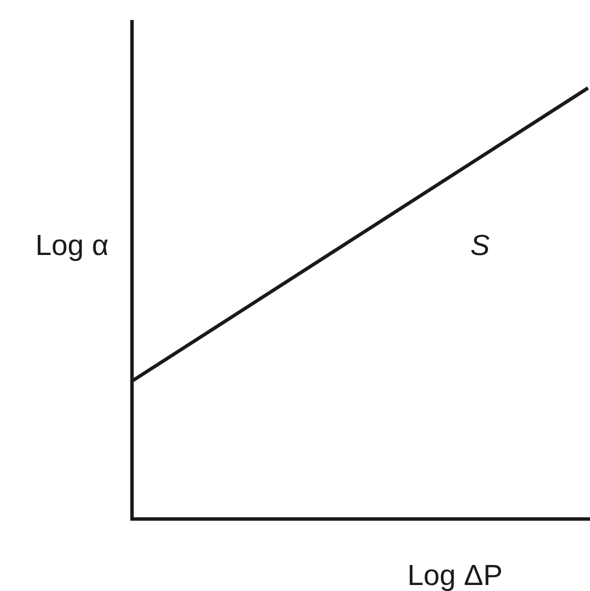 This screenshot has height=591, width=590. I want to click on y-axis-title: Log α, so click(72, 246).